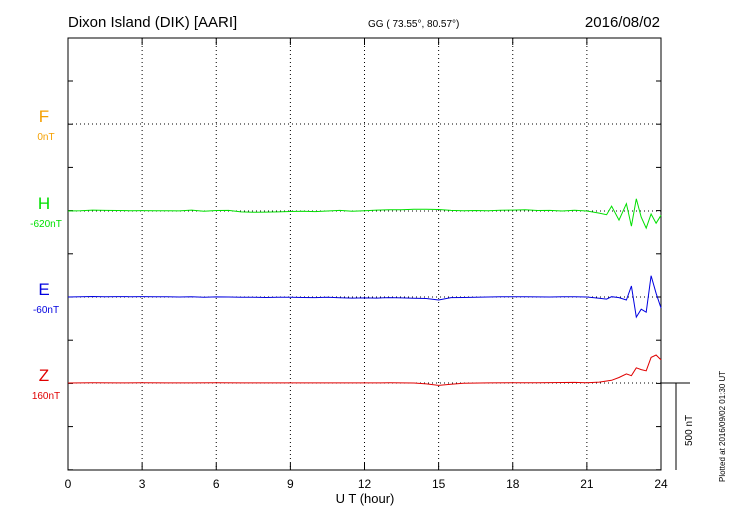 This screenshot has height=520, width=730. What do you see at coordinates (587, 484) in the screenshot?
I see `x-tick-label: 21` at bounding box center [587, 484].